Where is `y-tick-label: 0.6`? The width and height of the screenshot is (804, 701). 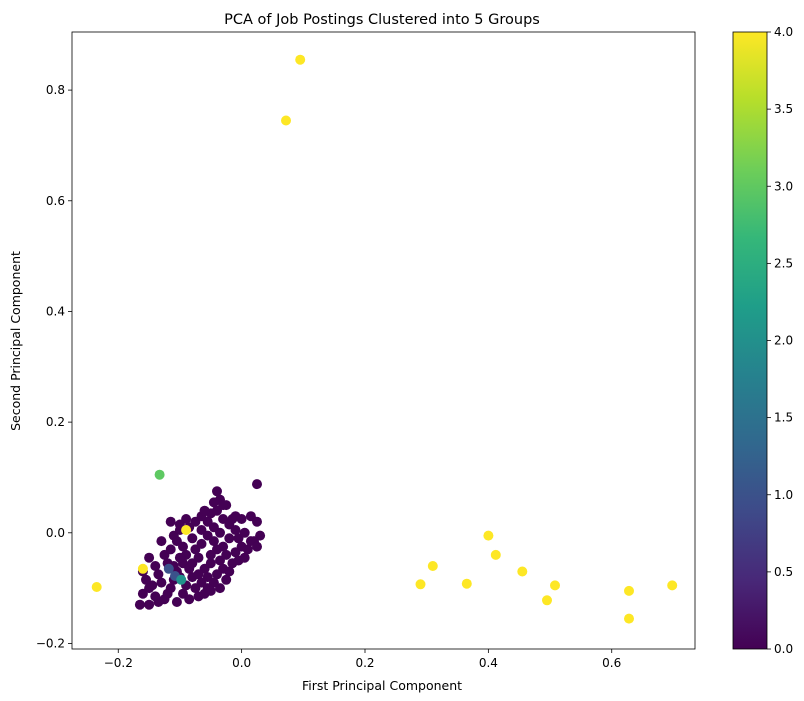 y-tick-label: 0.6 is located at coordinates (55, 201).